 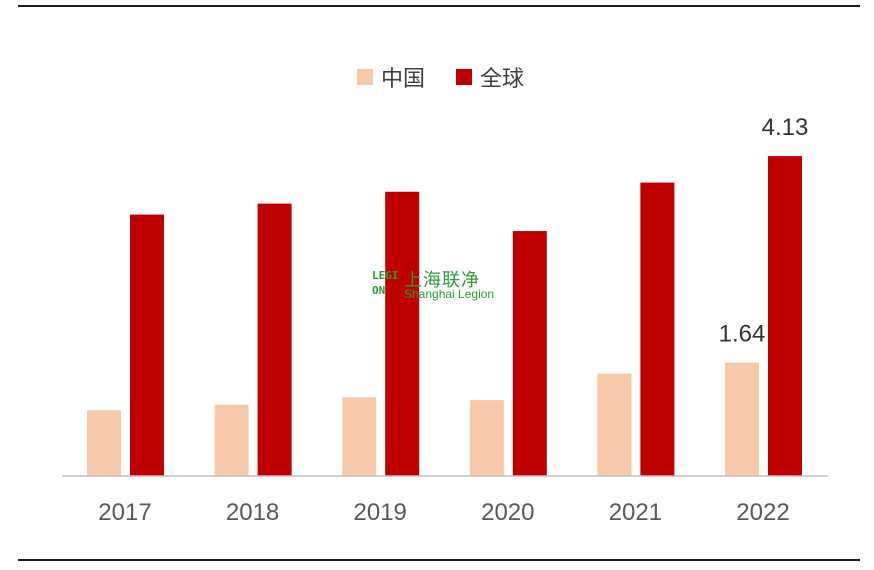 What do you see at coordinates (657, 329) in the screenshot?
I see `bar-global-2021` at bounding box center [657, 329].